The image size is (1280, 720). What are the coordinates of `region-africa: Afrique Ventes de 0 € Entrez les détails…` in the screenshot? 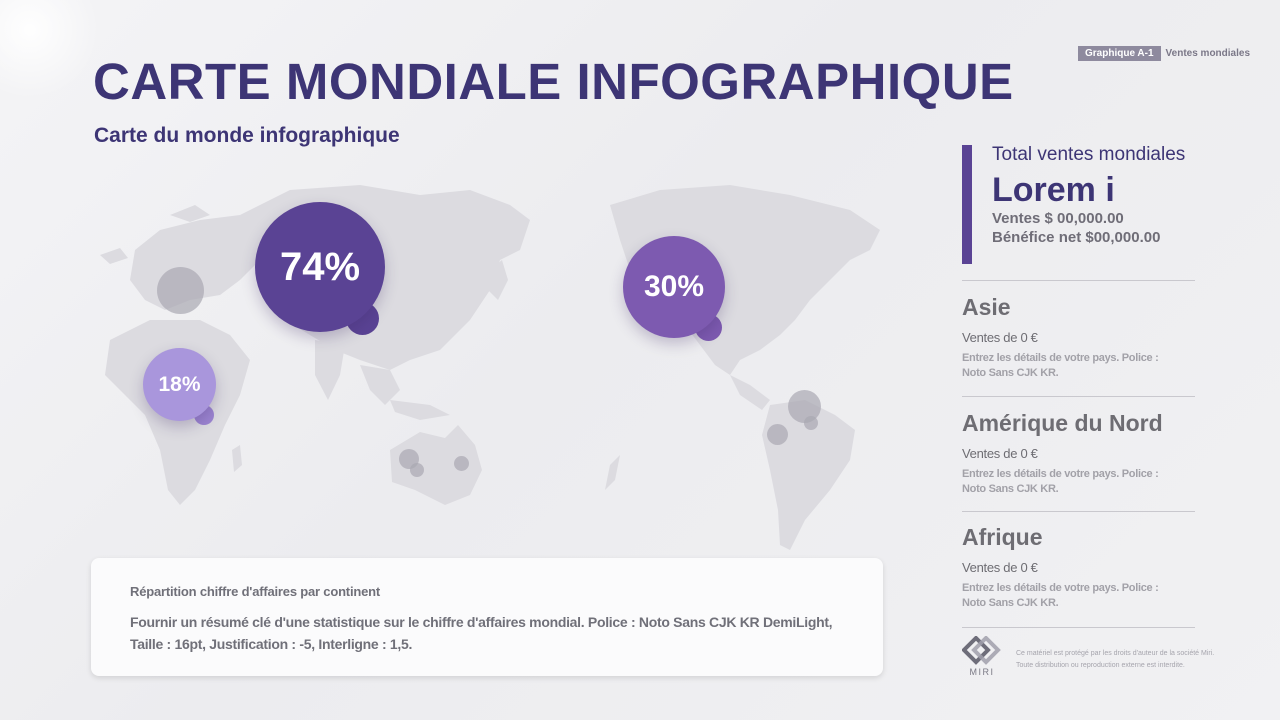 It's located at (1082, 567).